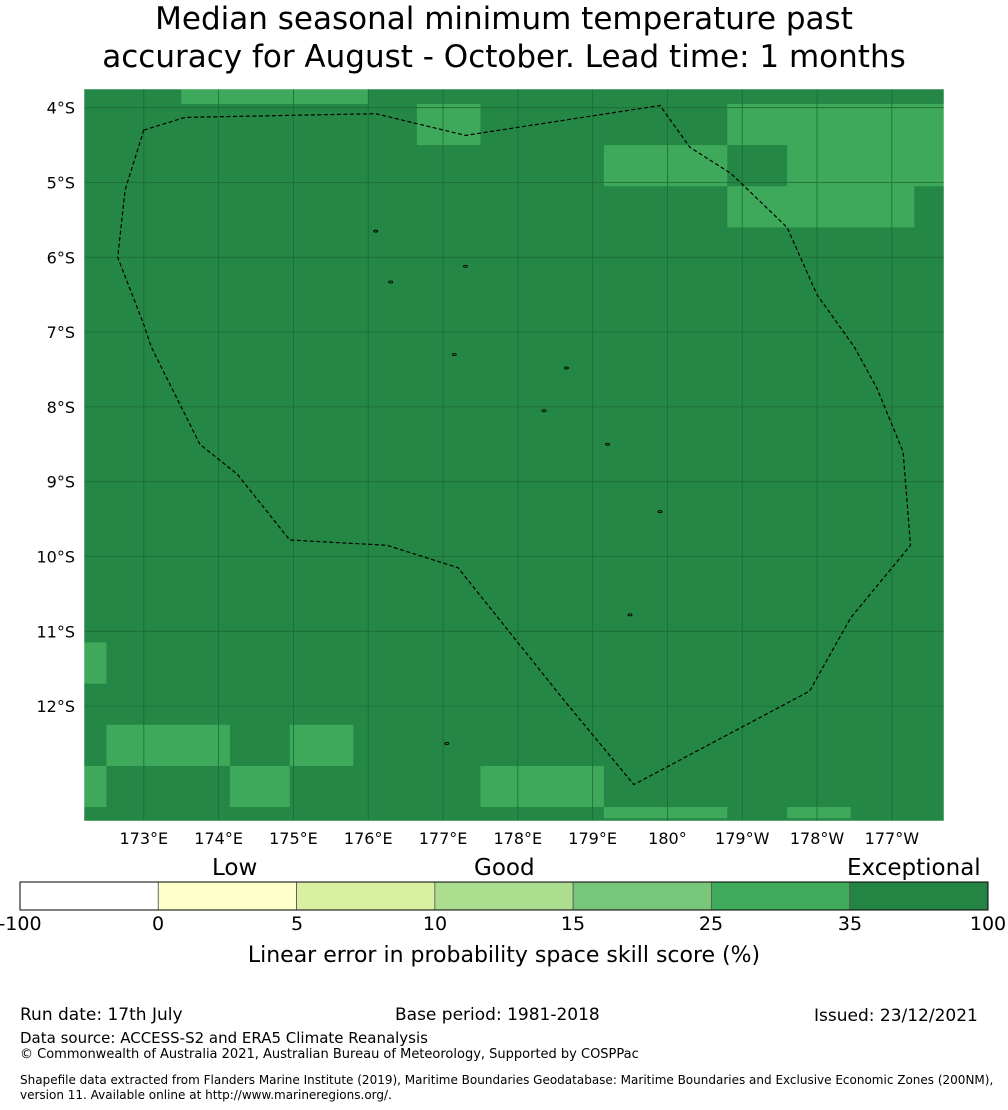  Describe the element at coordinates (297, 924) in the screenshot. I see `colorbar-tick-label: 5` at that location.